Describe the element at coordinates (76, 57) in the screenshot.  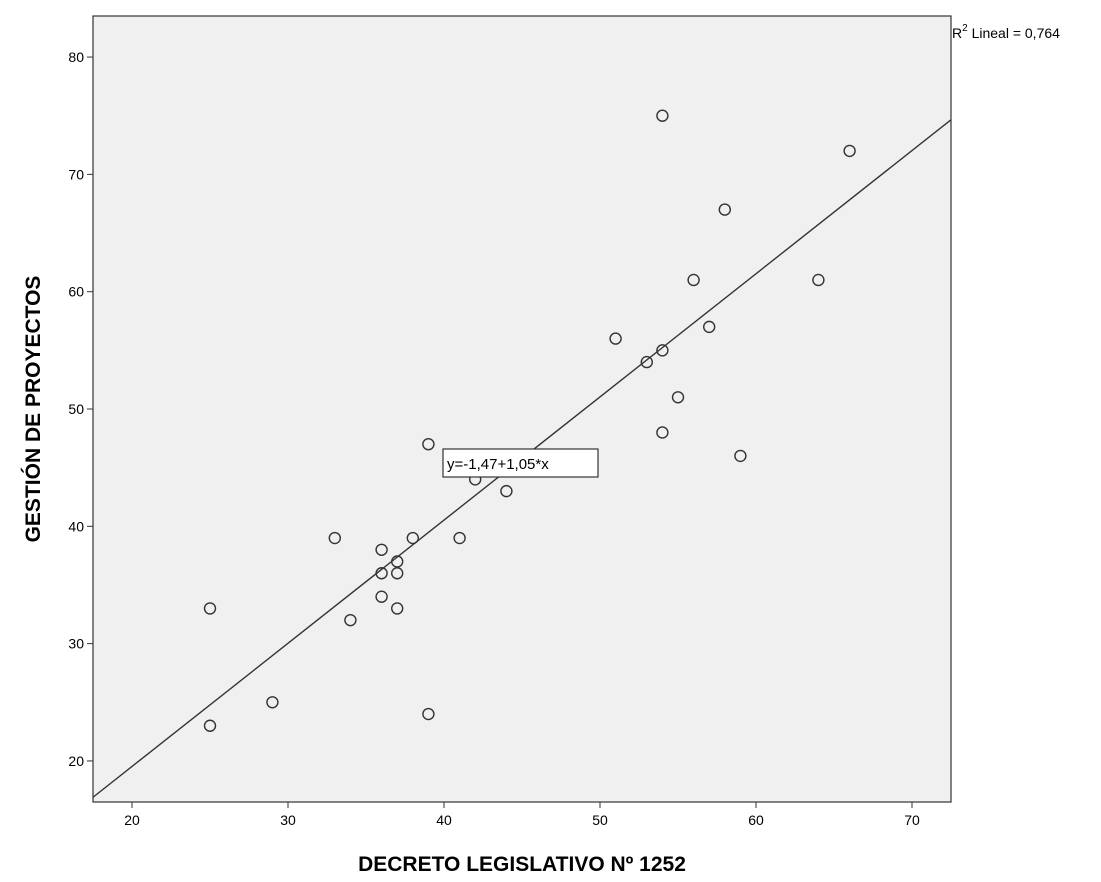
I see `y-tick-label: 80` at that location.